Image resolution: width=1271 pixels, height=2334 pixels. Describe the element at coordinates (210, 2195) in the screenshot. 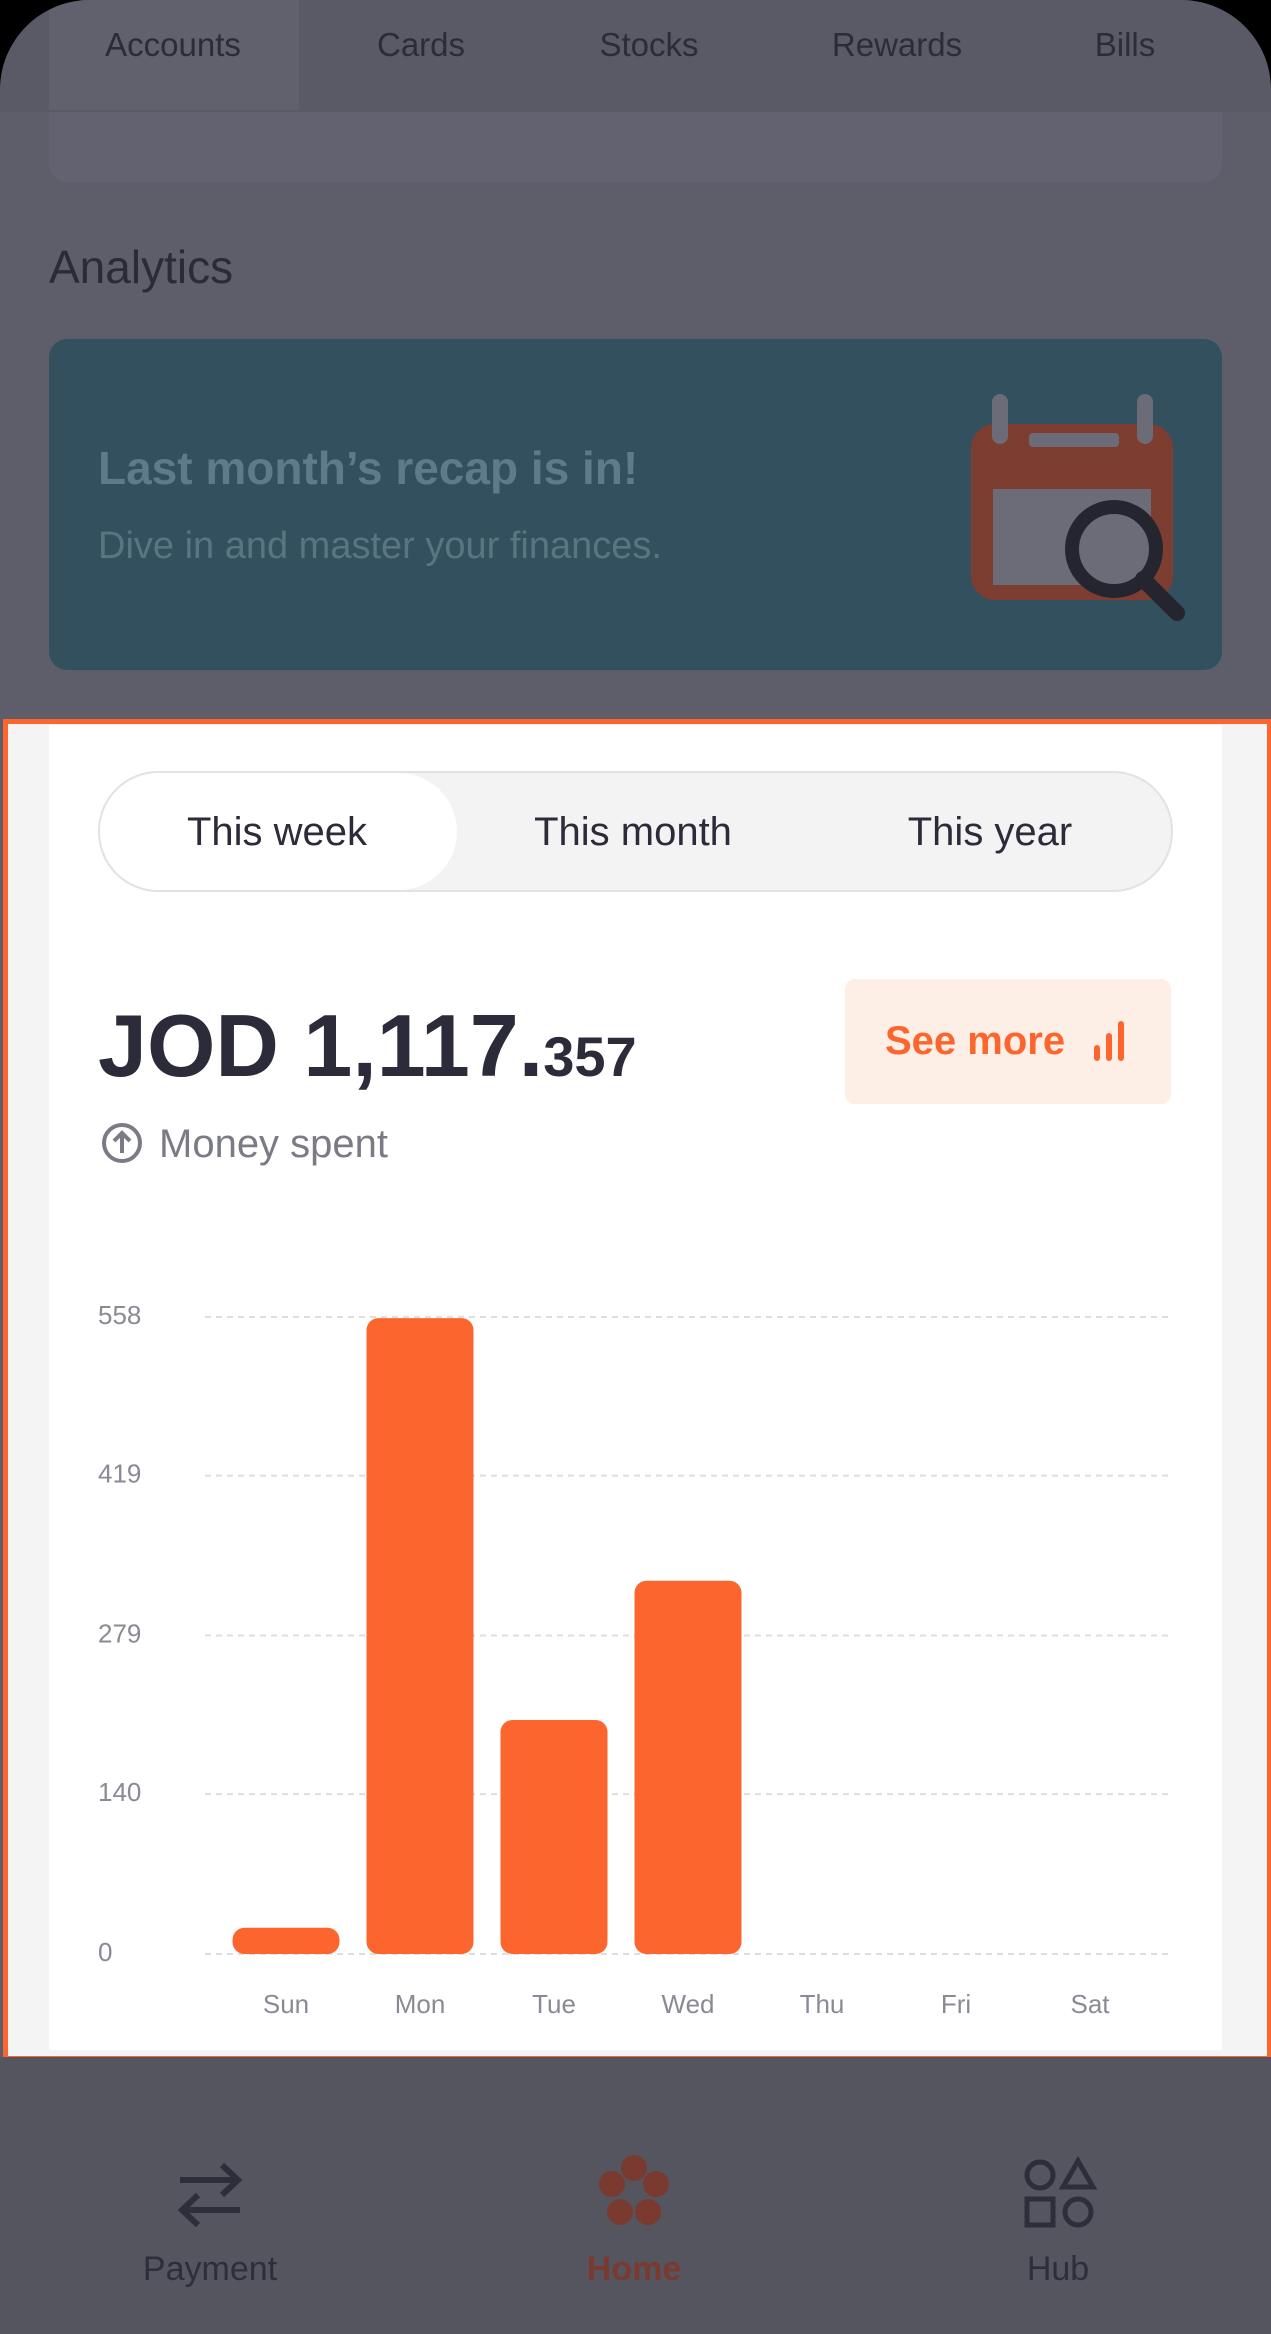

I see `payment-icon` at that location.